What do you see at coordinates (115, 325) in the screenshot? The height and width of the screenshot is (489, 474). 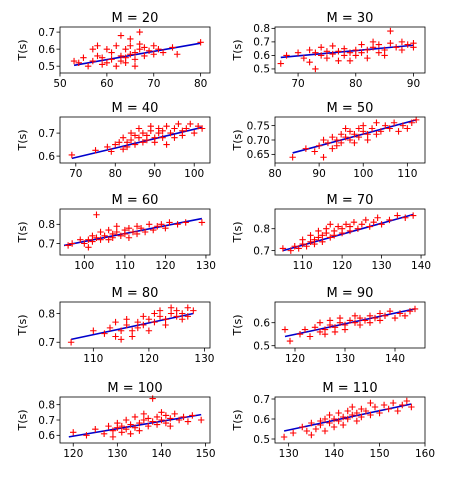 I see `scatter-panel: M = 80 T(s) 110 120 130 0.7 0.8` at bounding box center [115, 325].